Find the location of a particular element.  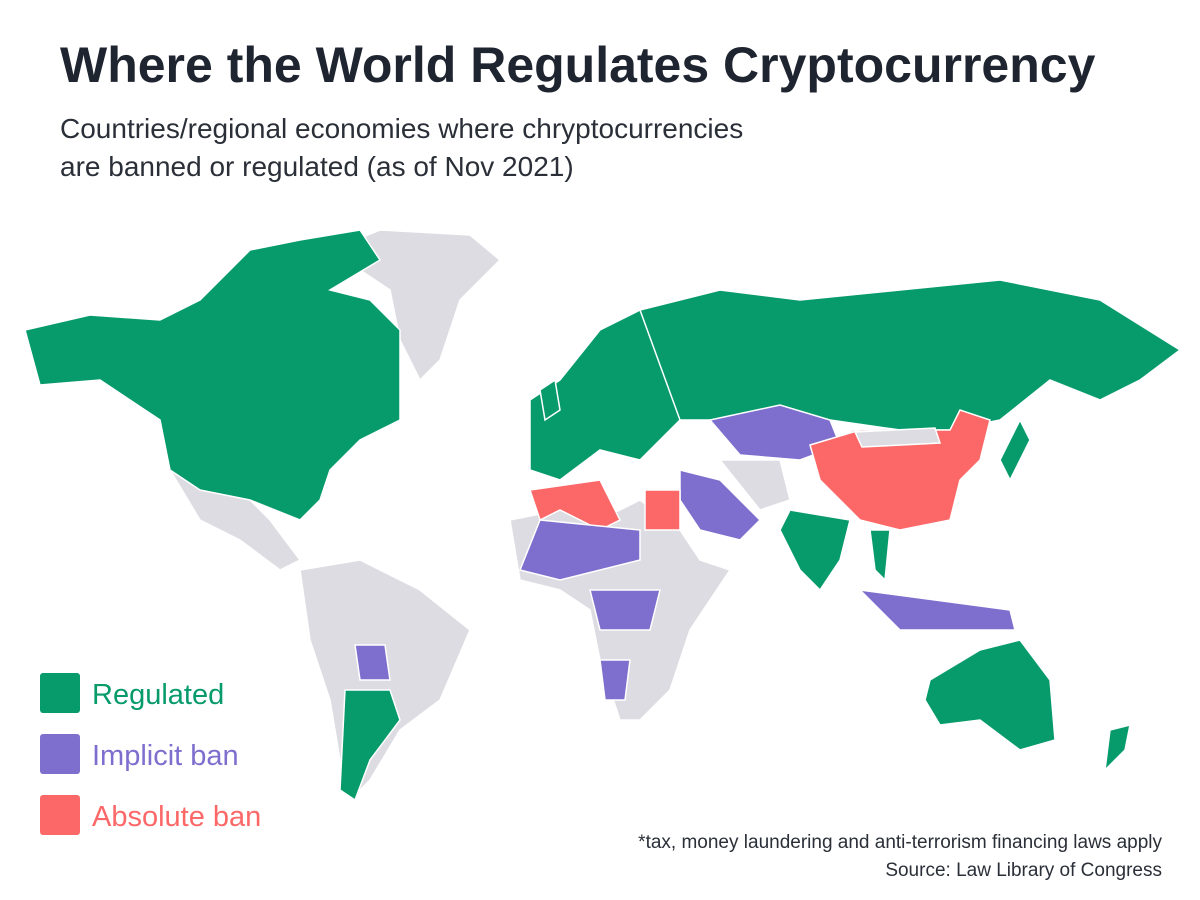

legend: Regulated Implicit ban Absolute ban is located at coordinates (150, 754).